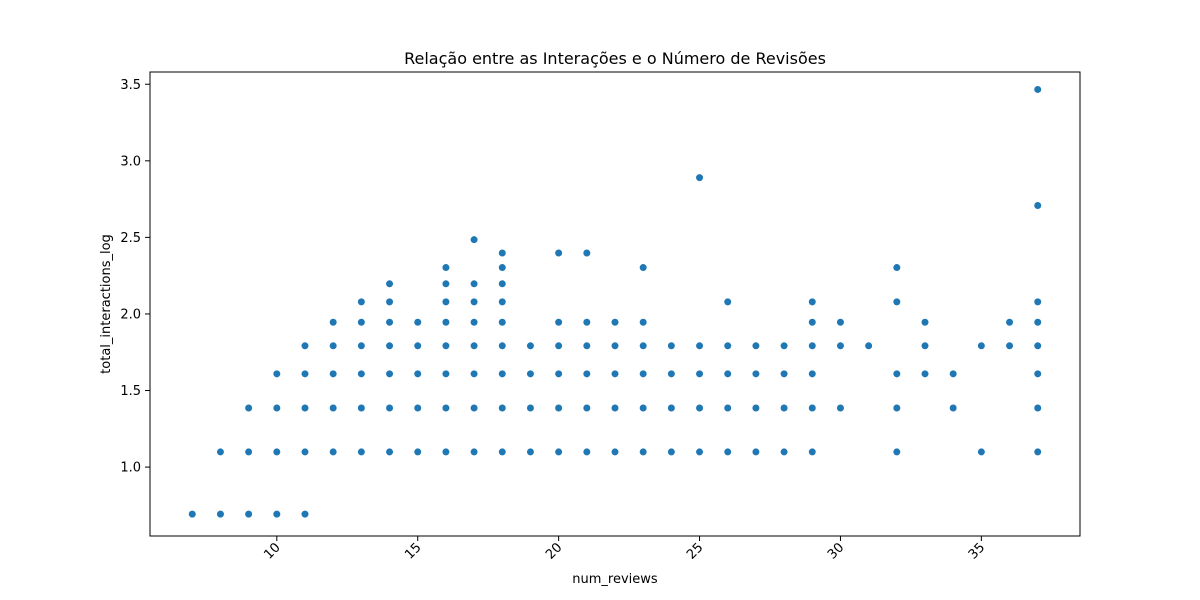  Describe the element at coordinates (130, 238) in the screenshot. I see `y-tick-label: 2.5` at that location.